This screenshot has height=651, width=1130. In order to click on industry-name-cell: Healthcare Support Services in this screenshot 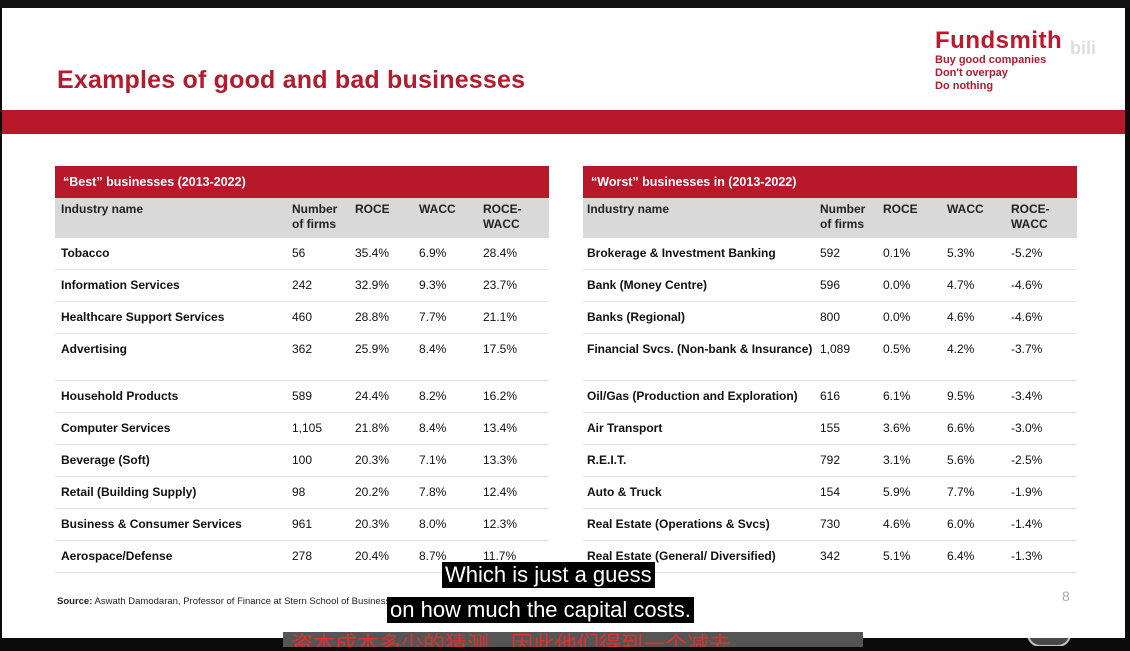, I will do `click(143, 317)`.